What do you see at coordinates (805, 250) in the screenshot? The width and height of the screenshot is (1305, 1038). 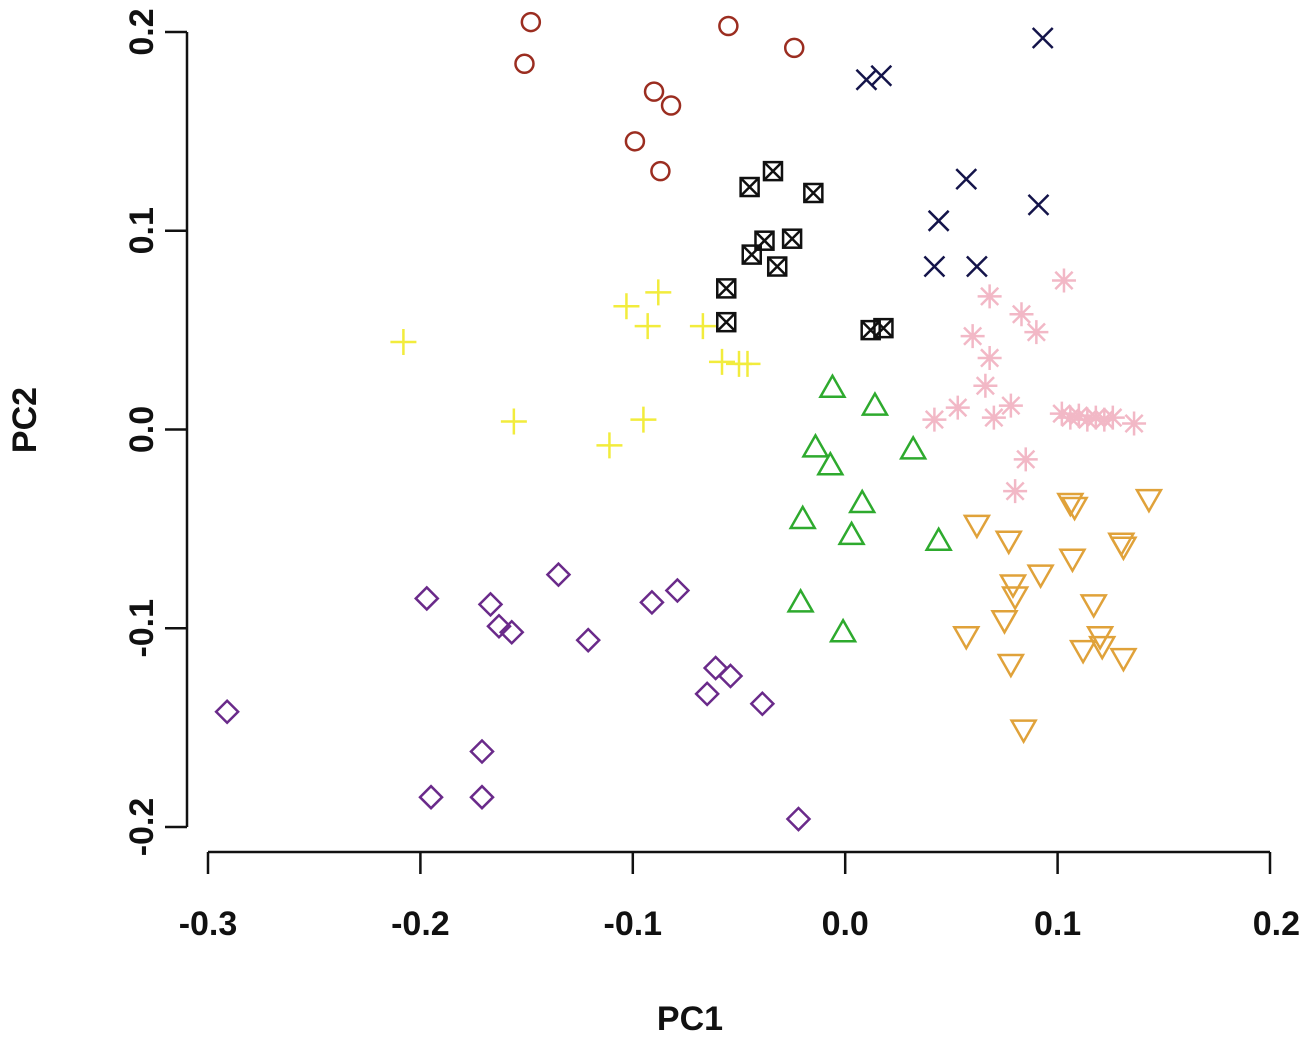 I see `series-boxx` at bounding box center [805, 250].